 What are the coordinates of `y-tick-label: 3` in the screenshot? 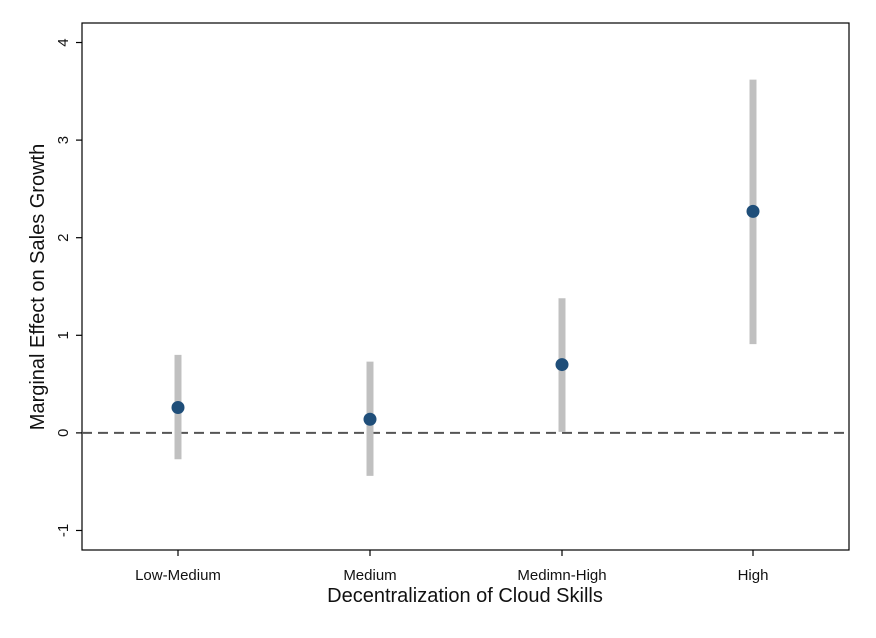 It's located at (63, 140).